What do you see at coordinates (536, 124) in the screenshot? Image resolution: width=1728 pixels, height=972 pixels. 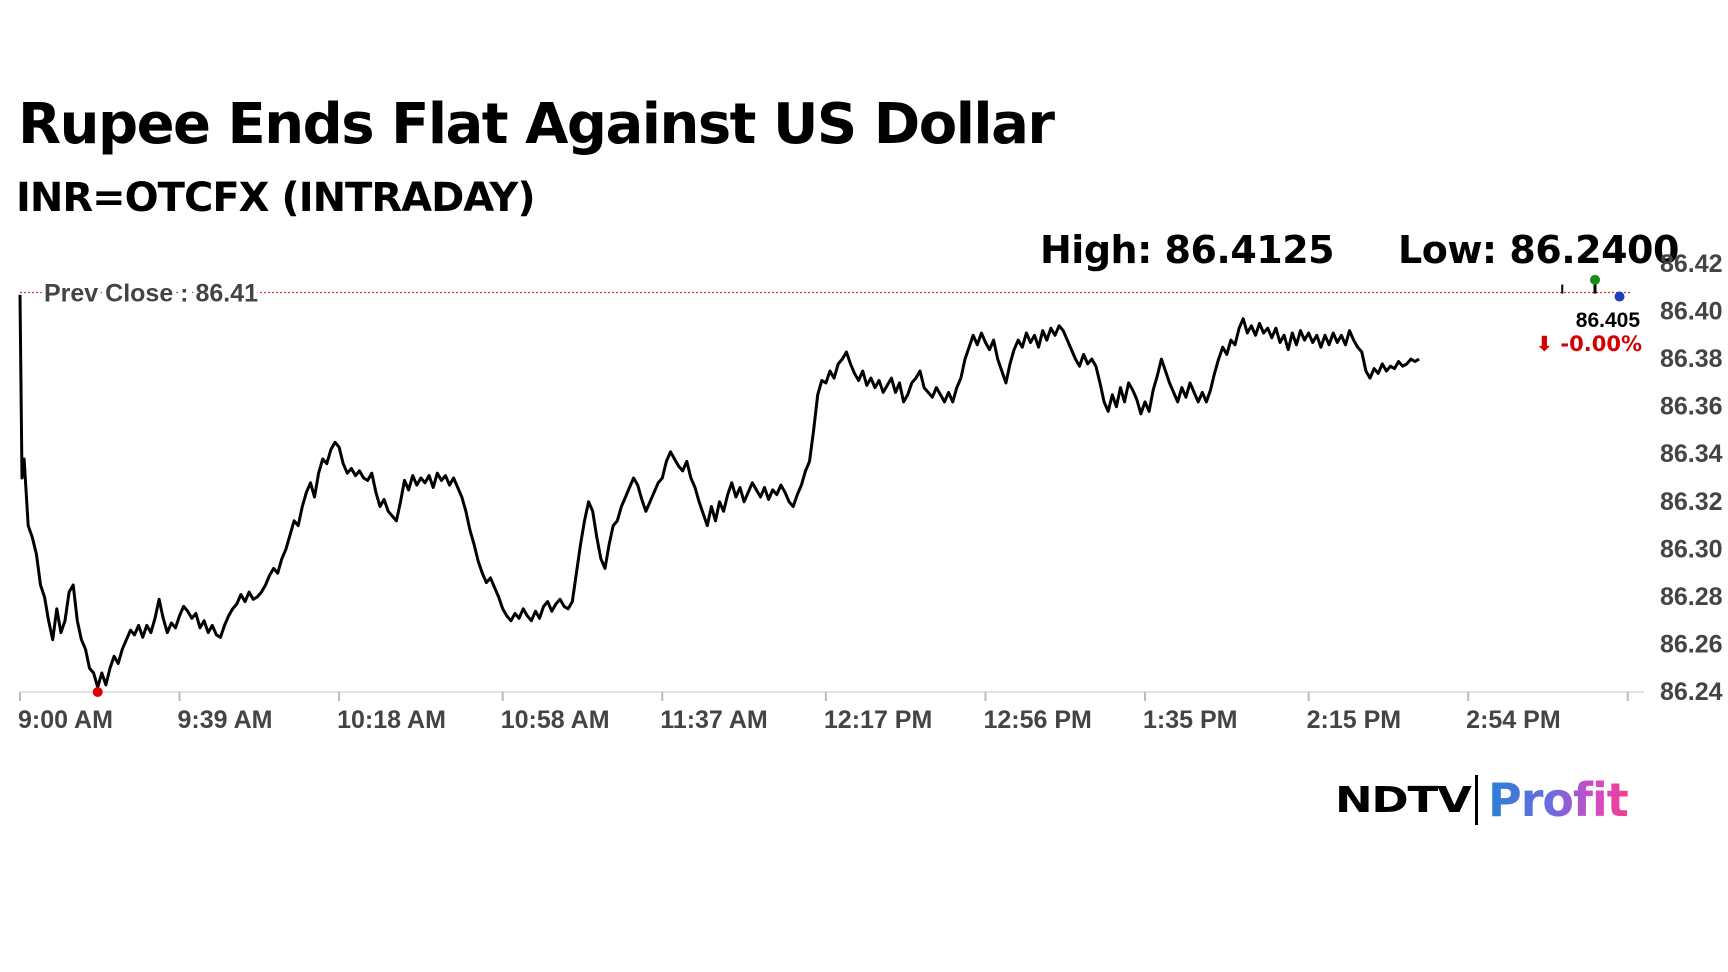 I see `chart-title: Rupee Ends Flat Against US Dollar` at bounding box center [536, 124].